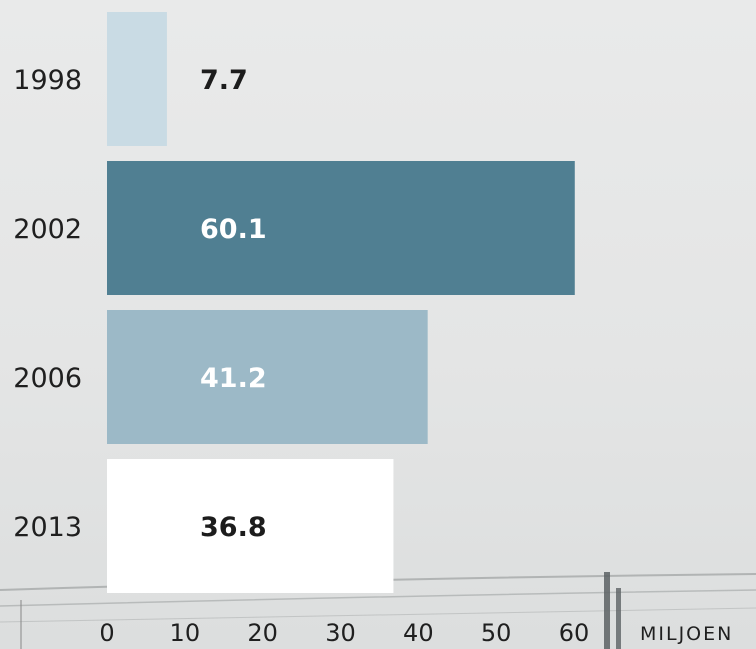 The height and width of the screenshot is (649, 756). Describe the element at coordinates (233, 527) in the screenshot. I see `value-label-2013: 36.8` at that location.